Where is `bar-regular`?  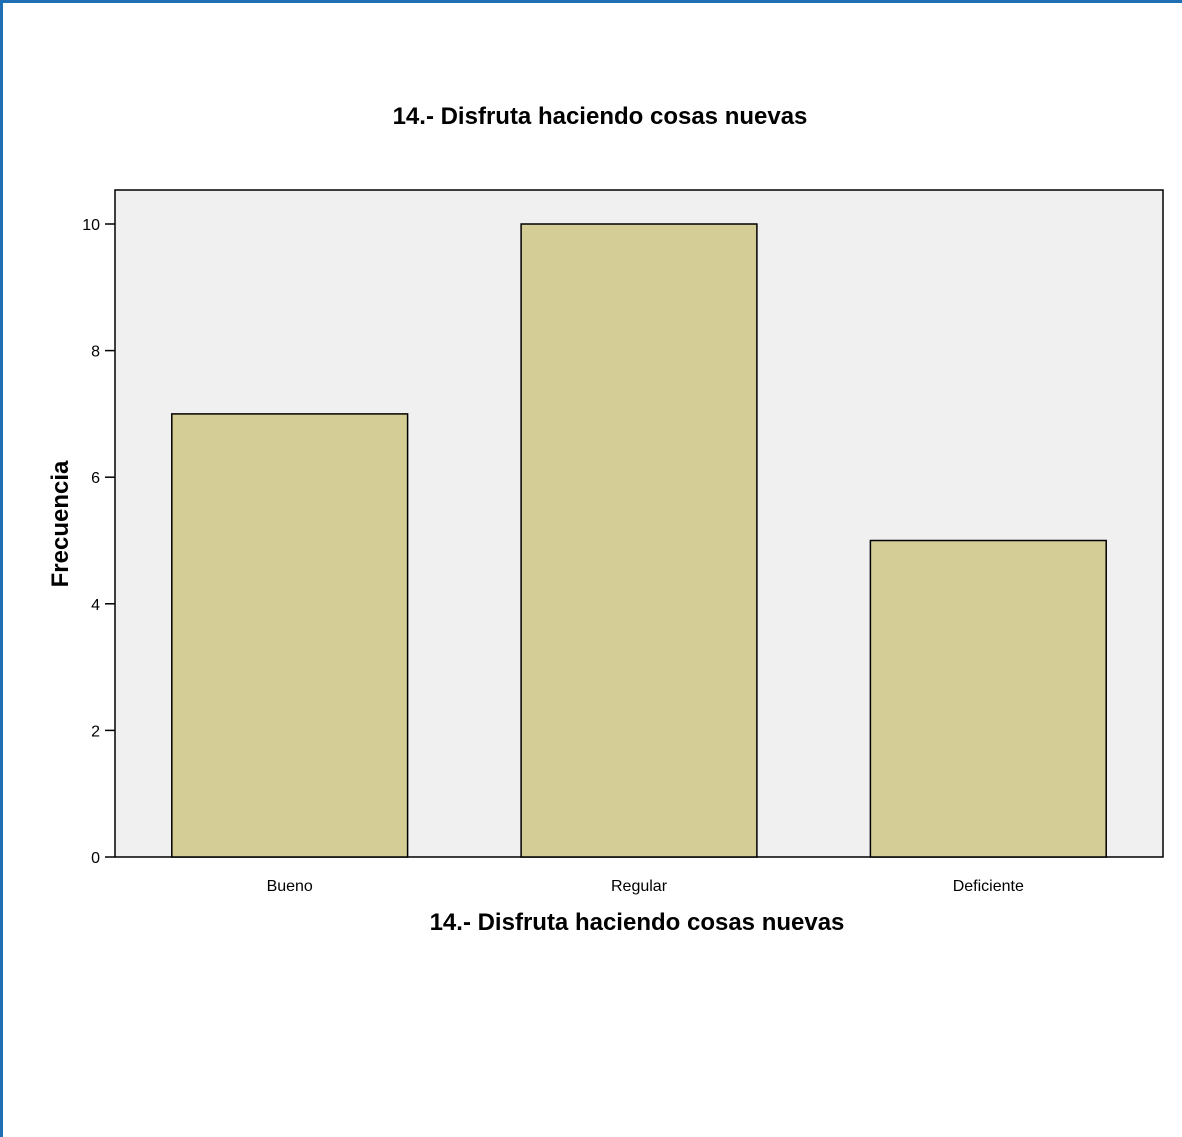 bar-regular is located at coordinates (639, 540).